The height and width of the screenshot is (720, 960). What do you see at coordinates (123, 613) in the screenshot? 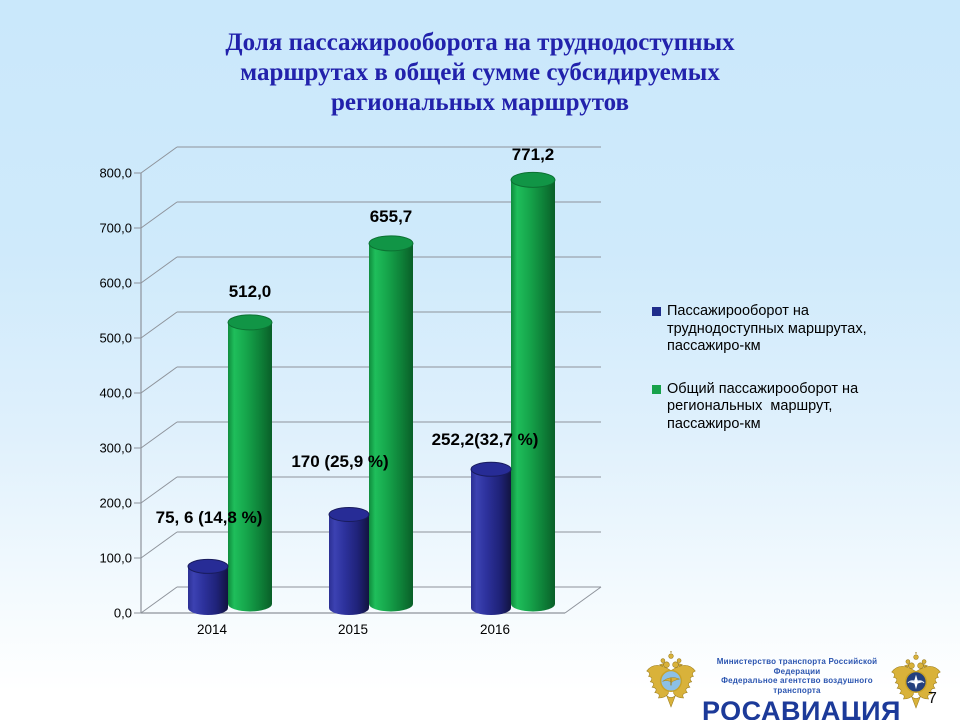
I see `y-tick-label: 0,0` at bounding box center [123, 613].